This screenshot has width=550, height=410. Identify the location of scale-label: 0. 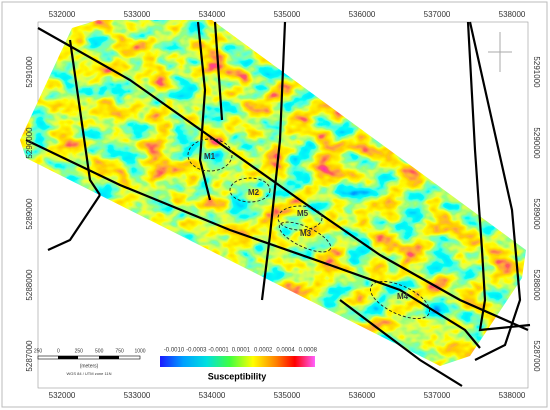
(58, 351).